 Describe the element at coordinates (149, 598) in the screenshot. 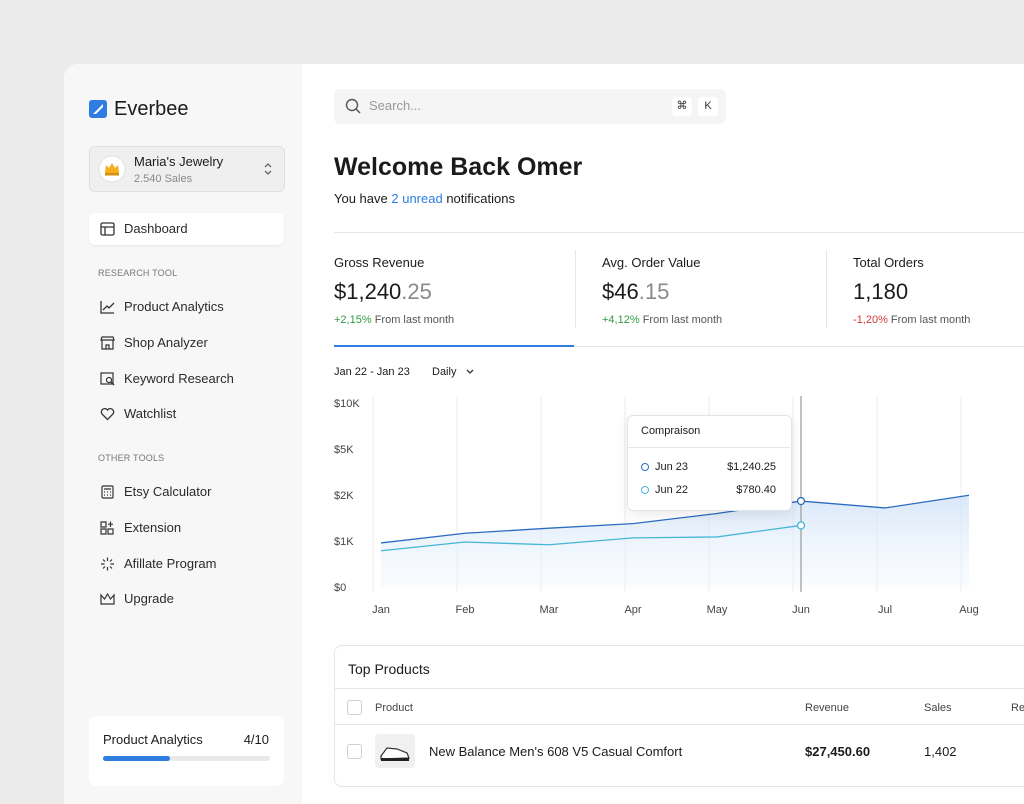

I see `nav-label: Upgrade` at that location.